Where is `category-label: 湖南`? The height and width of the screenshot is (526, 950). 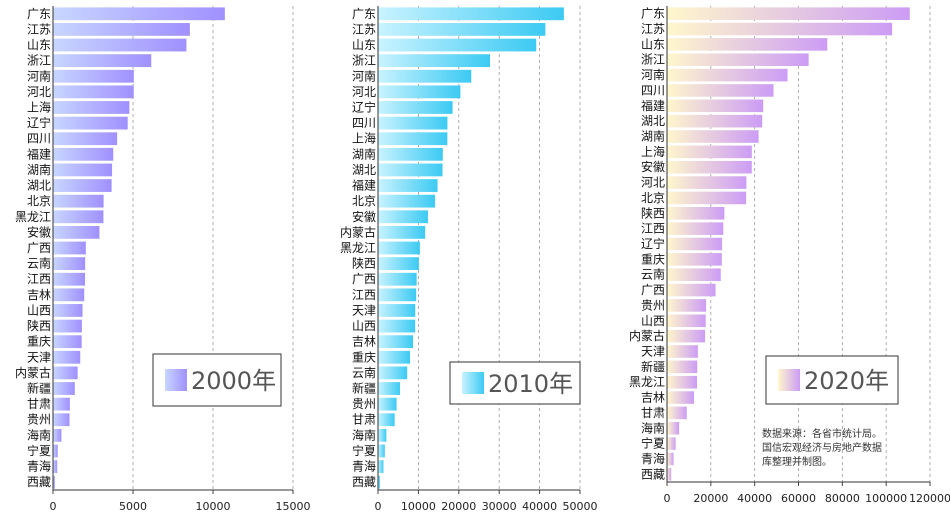 category-label: 湖南 is located at coordinates (653, 136).